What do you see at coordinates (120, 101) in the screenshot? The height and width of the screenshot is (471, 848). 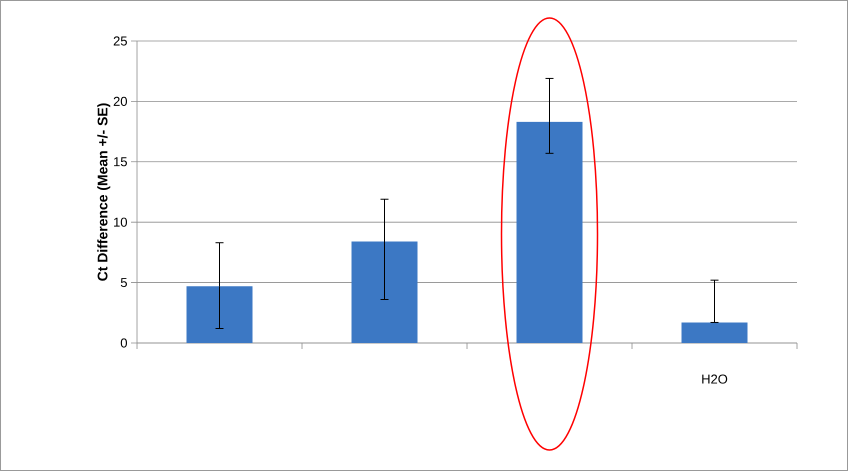 I see `y-tick-label: 20` at bounding box center [120, 101].